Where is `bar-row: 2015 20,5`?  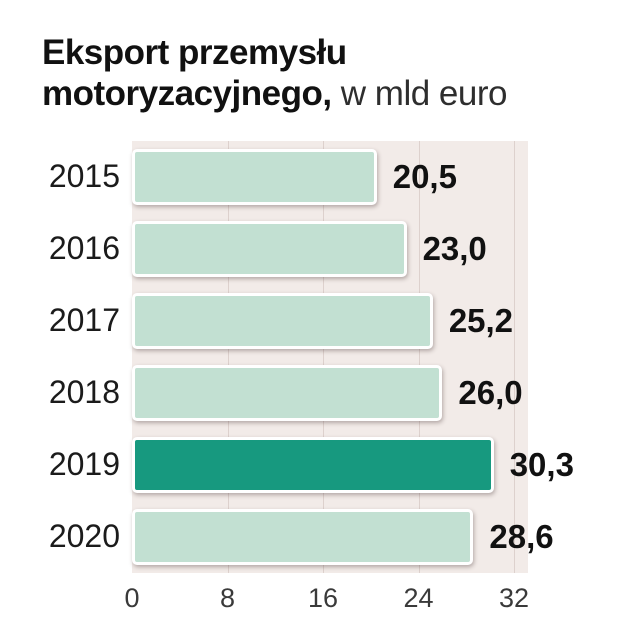 bar-row: 2015 20,5 is located at coordinates (330, 177).